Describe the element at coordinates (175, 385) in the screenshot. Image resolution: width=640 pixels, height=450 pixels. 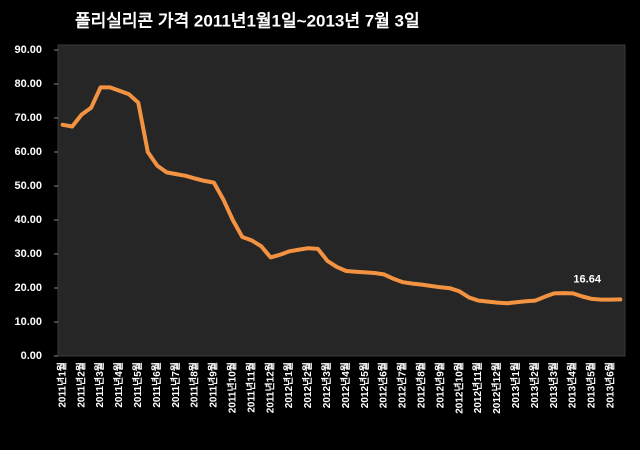
I see `x-tick-label: 2011년7월` at that location.